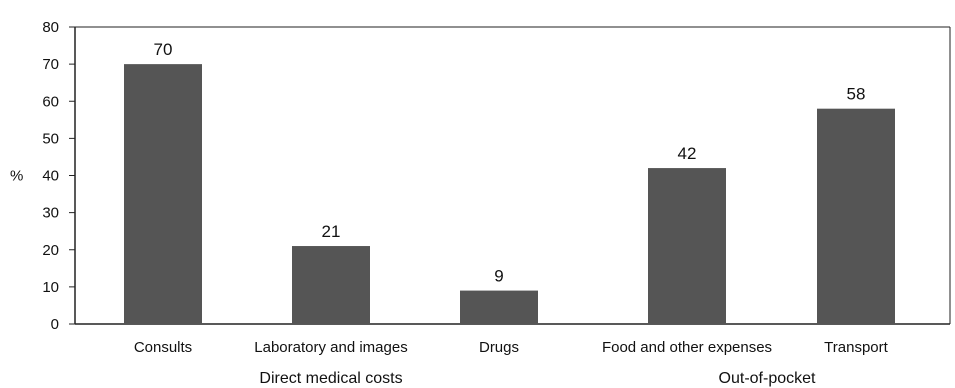 The image size is (955, 388). I want to click on group-label-direct-medical-costs: Direct medical costs, so click(330, 378).